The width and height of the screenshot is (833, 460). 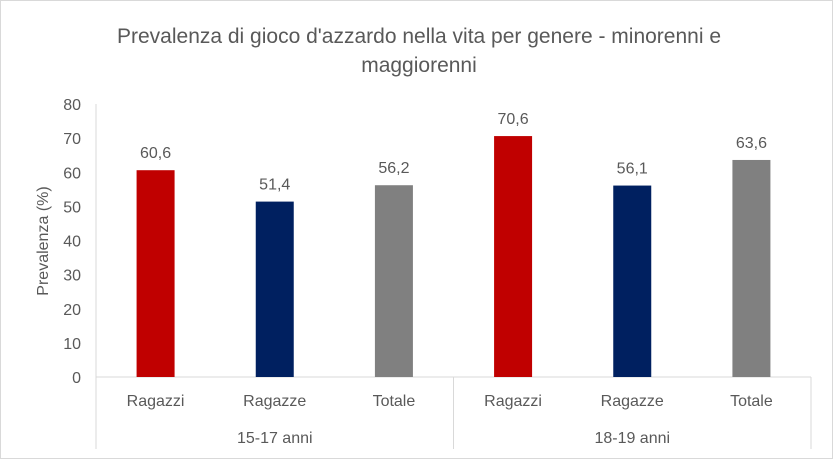 I want to click on y-tick-label: 10, so click(x=72, y=344).